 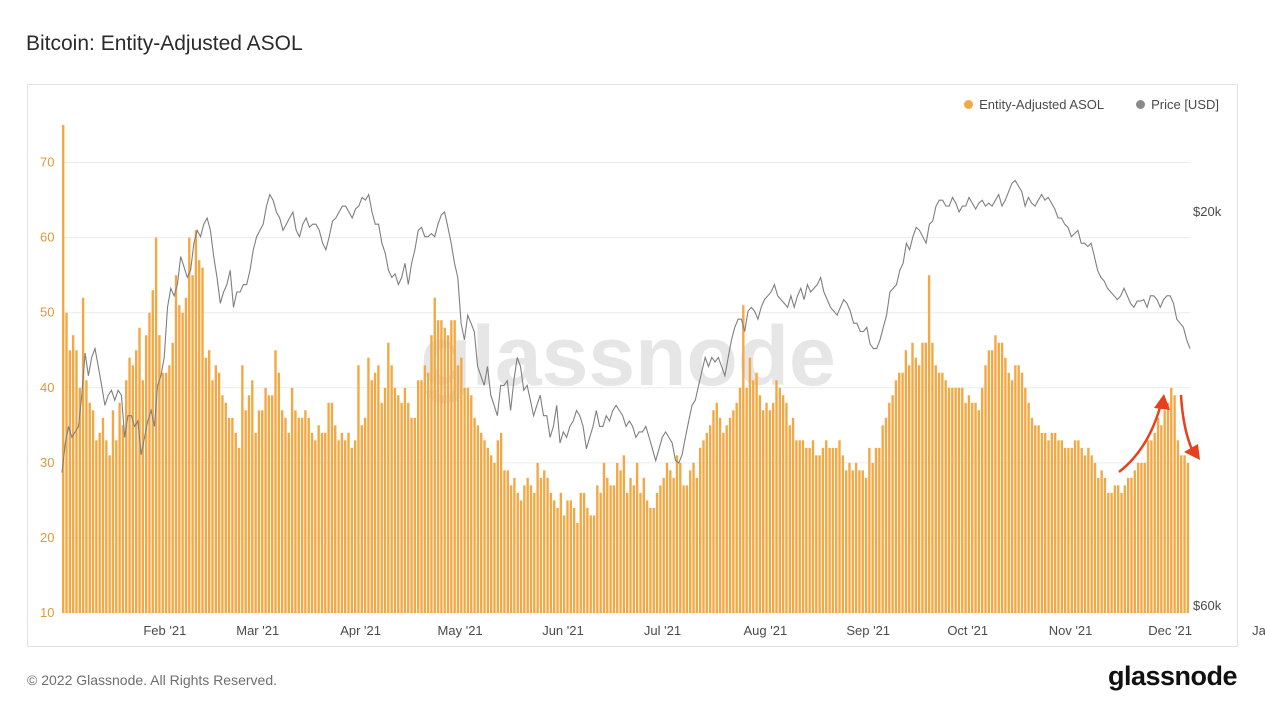 What do you see at coordinates (1042, 104) in the screenshot?
I see `legend-asol-label: Entity-Adjusted ASOL` at bounding box center [1042, 104].